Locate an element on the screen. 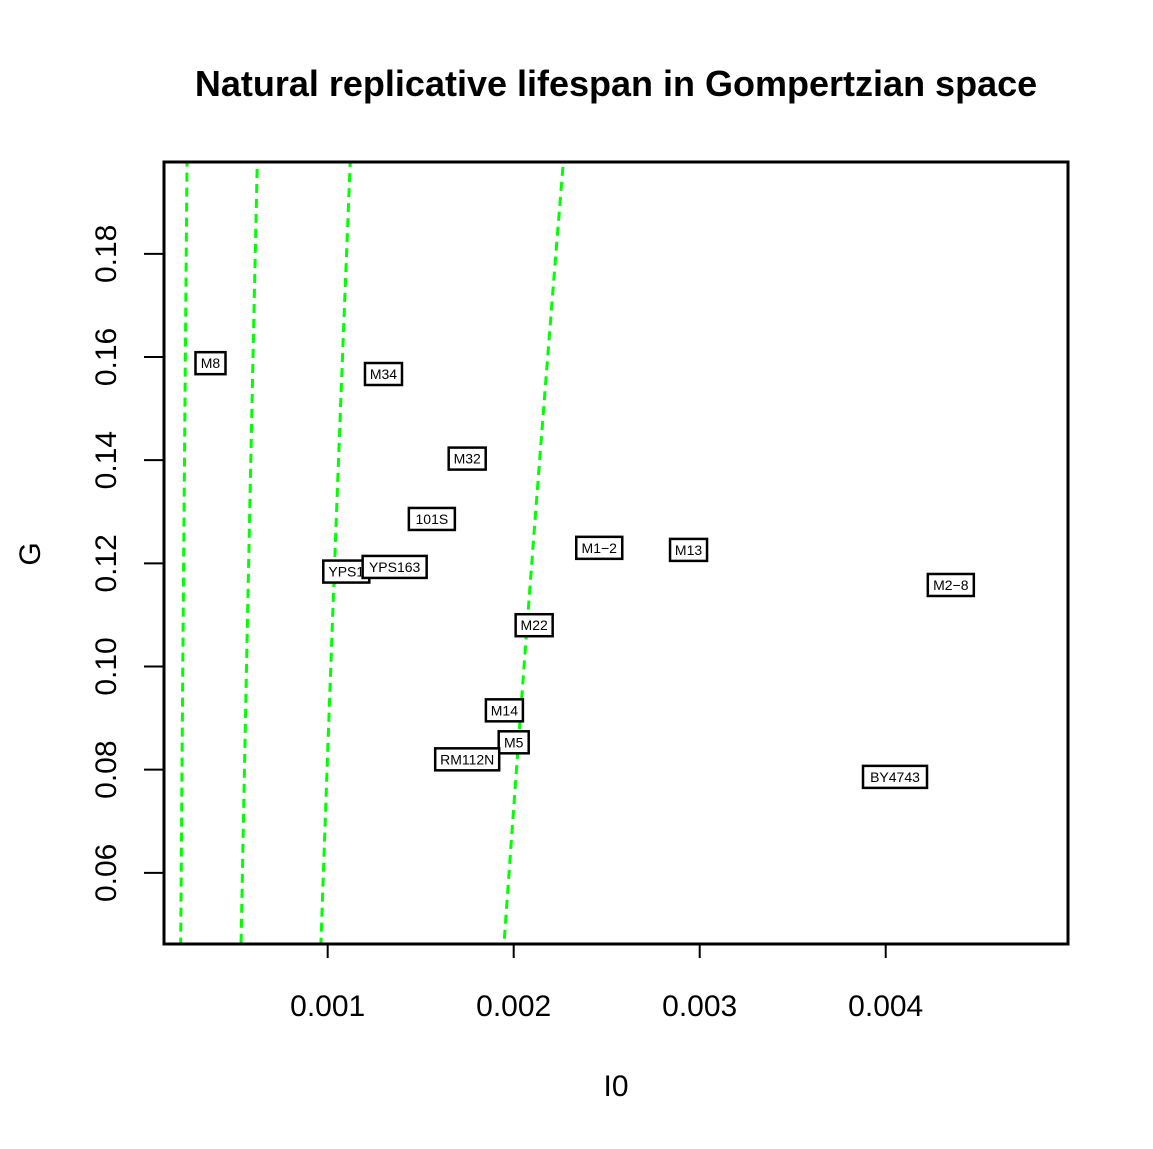  point-label: RM112N is located at coordinates (467, 759).